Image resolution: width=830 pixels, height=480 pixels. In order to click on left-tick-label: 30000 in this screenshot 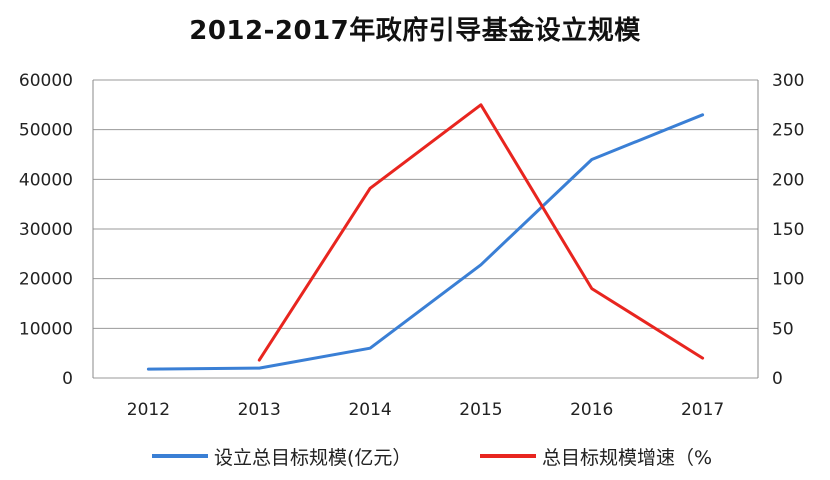, I will do `click(46, 230)`.